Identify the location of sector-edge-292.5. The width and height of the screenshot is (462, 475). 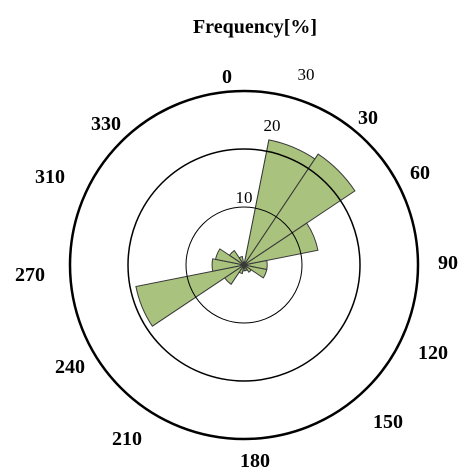
(230, 262).